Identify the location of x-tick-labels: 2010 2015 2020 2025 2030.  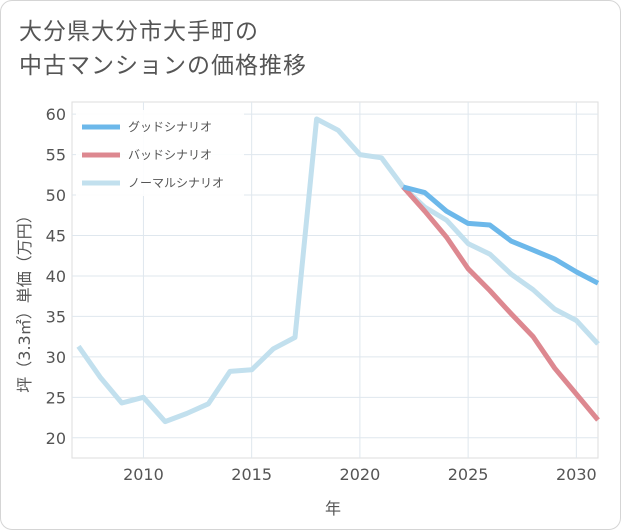
(360, 474).